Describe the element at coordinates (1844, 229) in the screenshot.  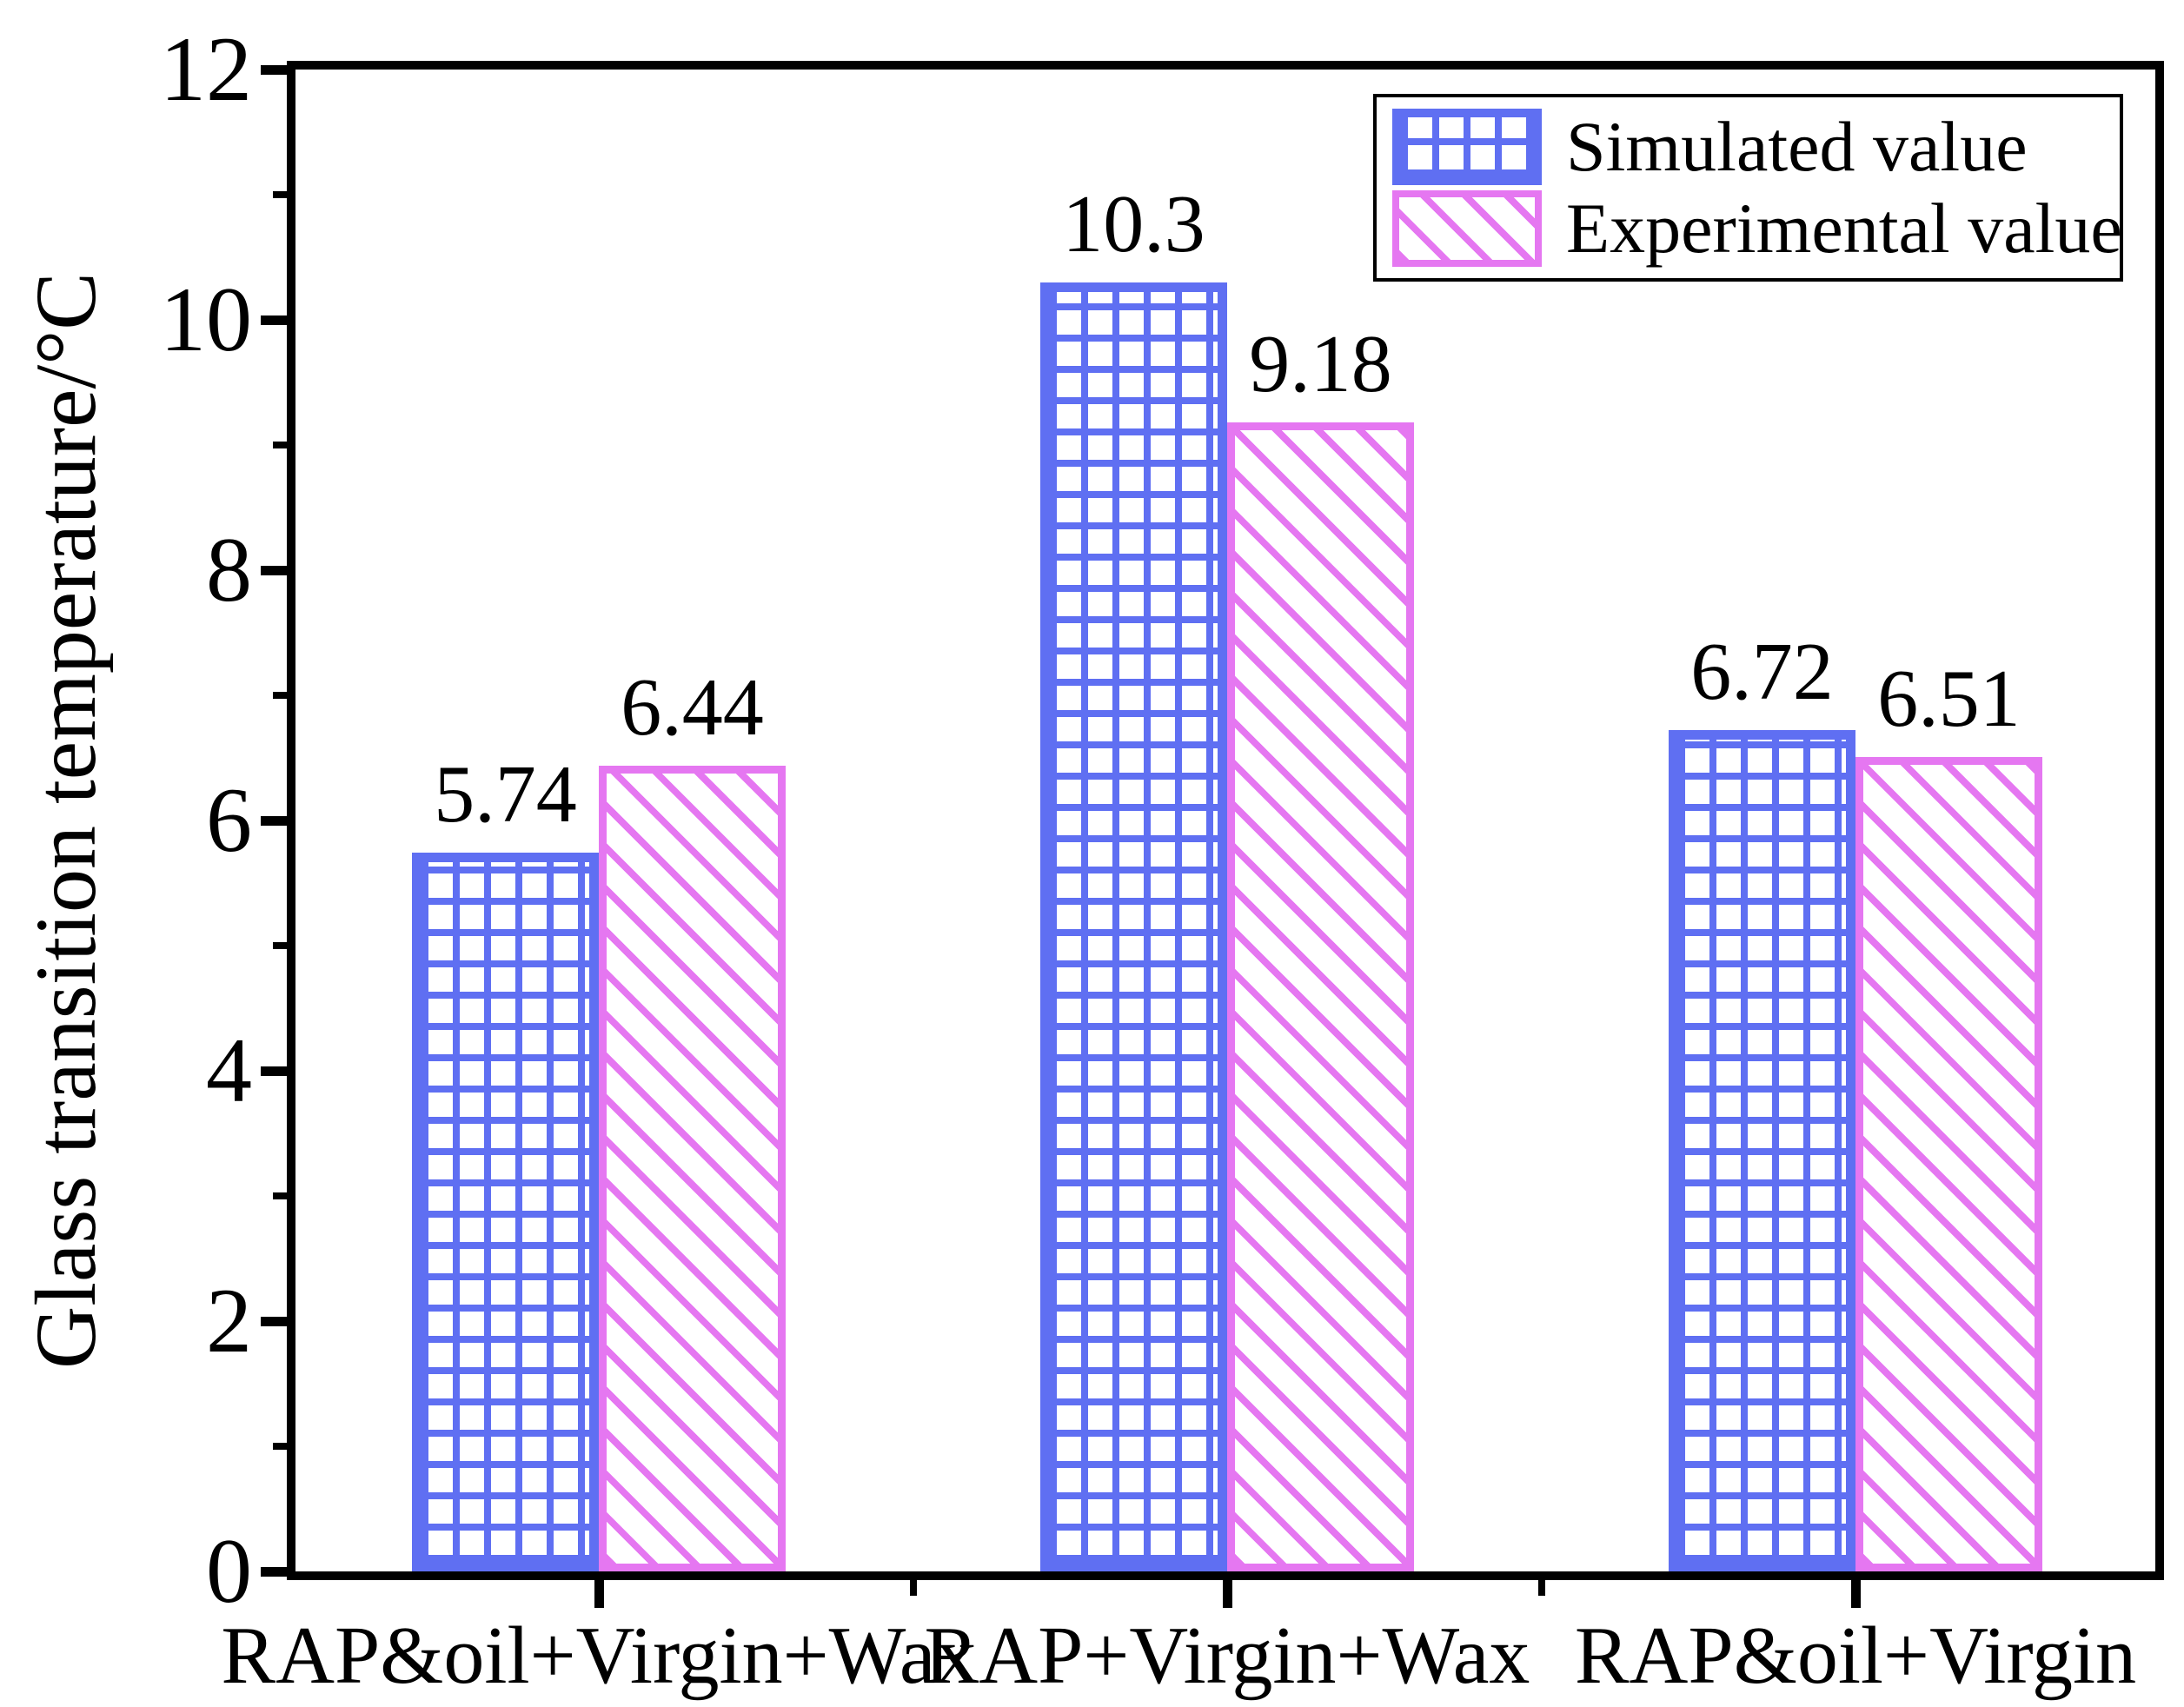
I see `legend-label-experimental: Experimental value` at that location.